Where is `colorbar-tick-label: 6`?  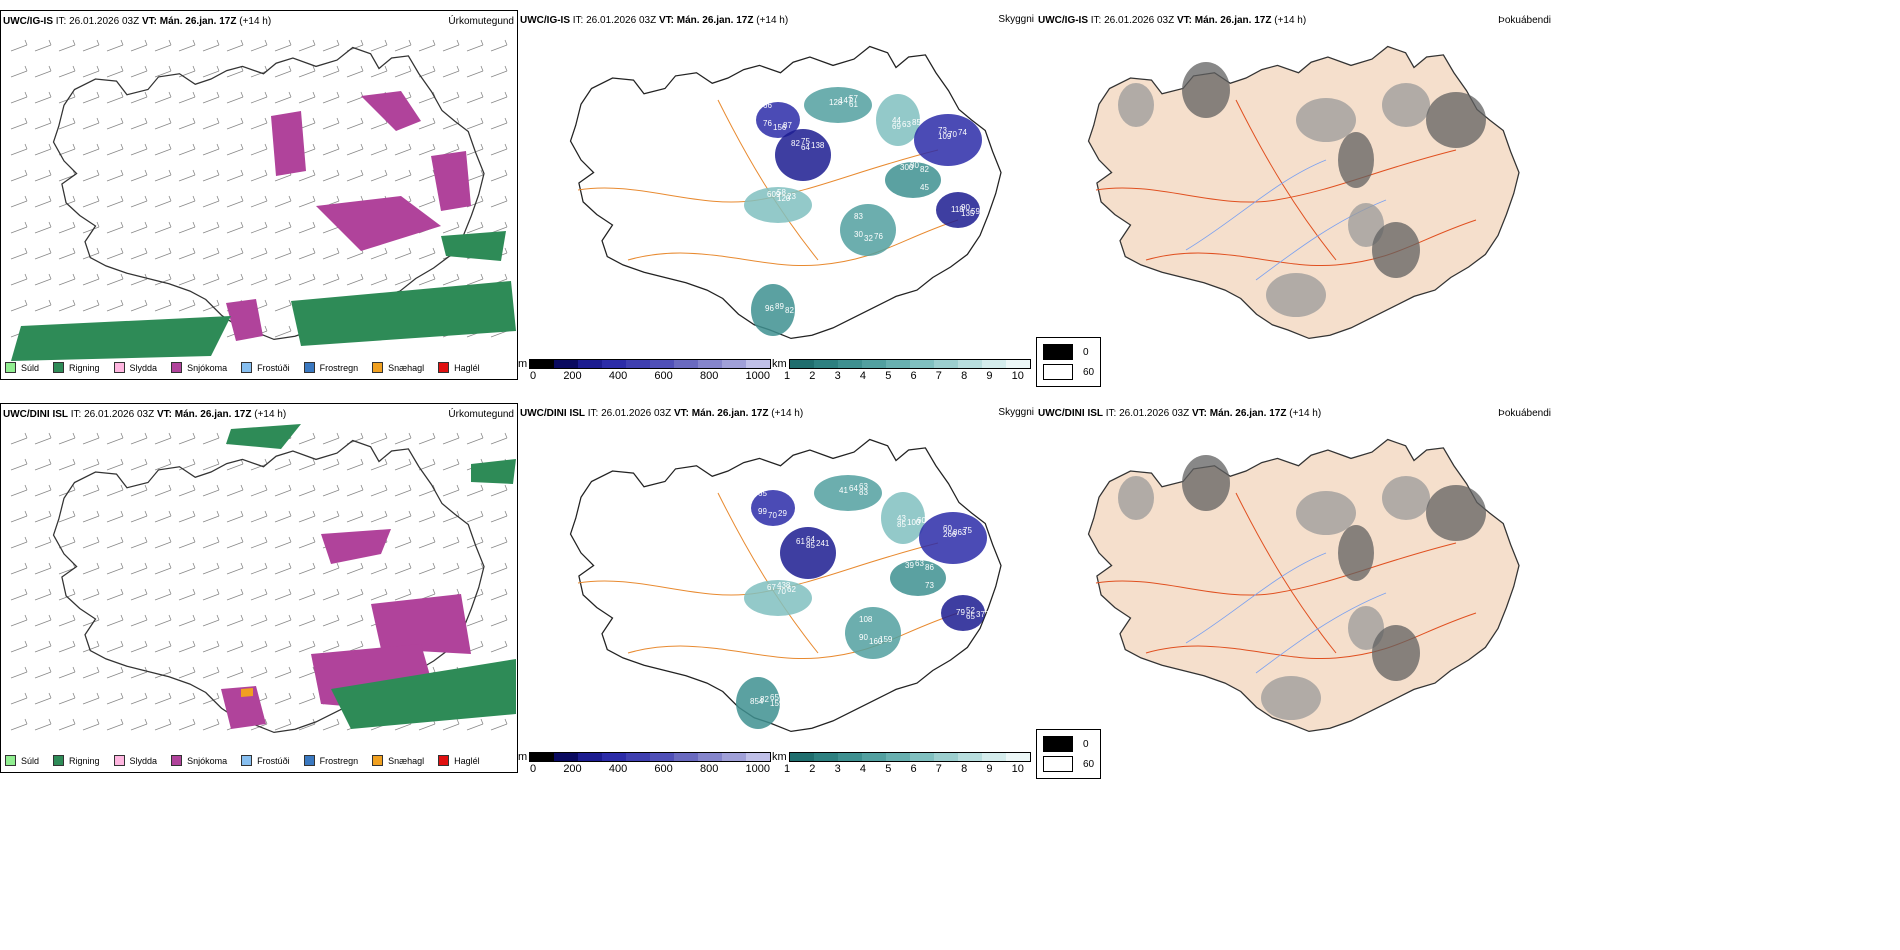
colorbar-tick-label: 6 is located at coordinates (913, 769).